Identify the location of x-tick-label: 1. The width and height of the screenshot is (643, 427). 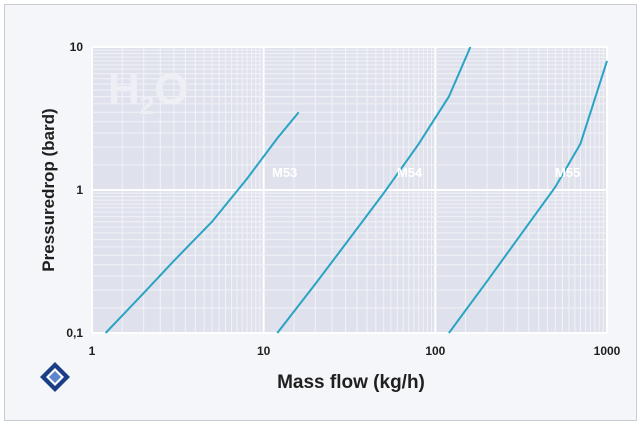
(92, 351).